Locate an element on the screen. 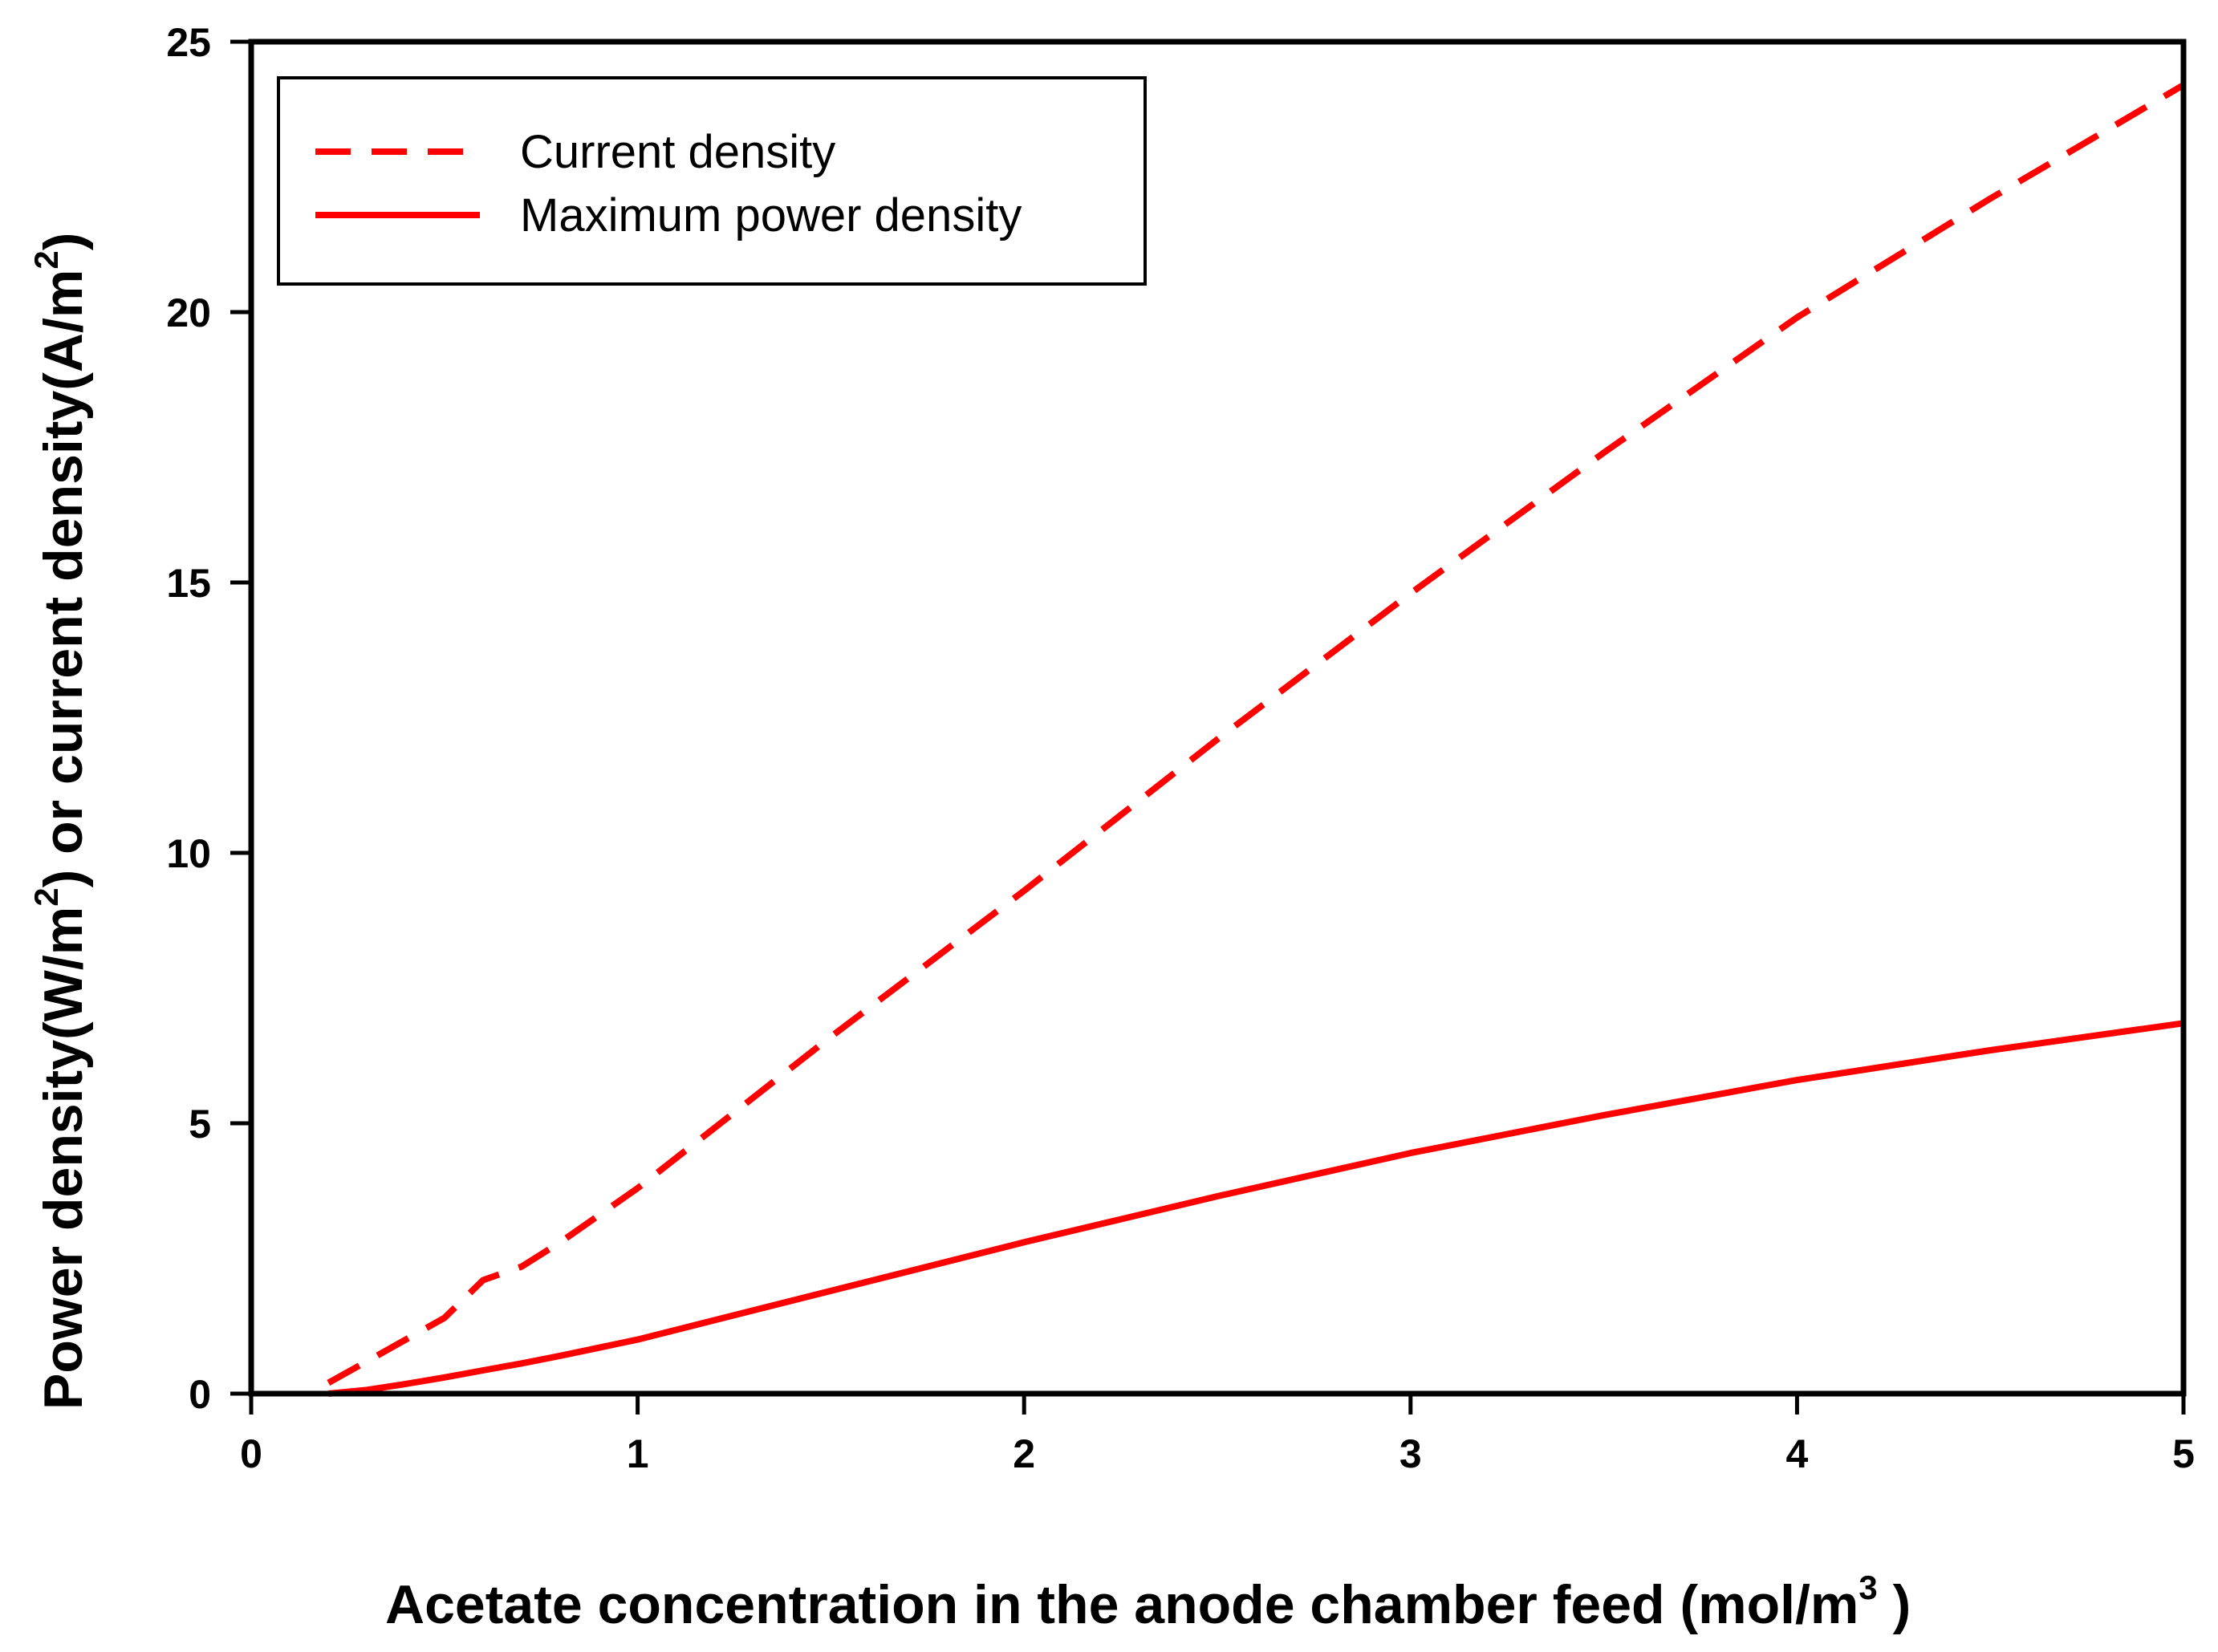 This screenshot has height=1652, width=2218. legend-box is located at coordinates (712, 181).